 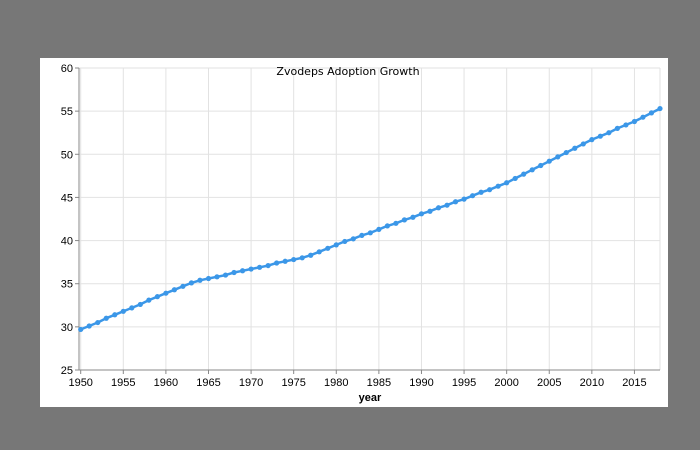 What do you see at coordinates (251, 383) in the screenshot?
I see `x-tick-label: 1970` at bounding box center [251, 383].